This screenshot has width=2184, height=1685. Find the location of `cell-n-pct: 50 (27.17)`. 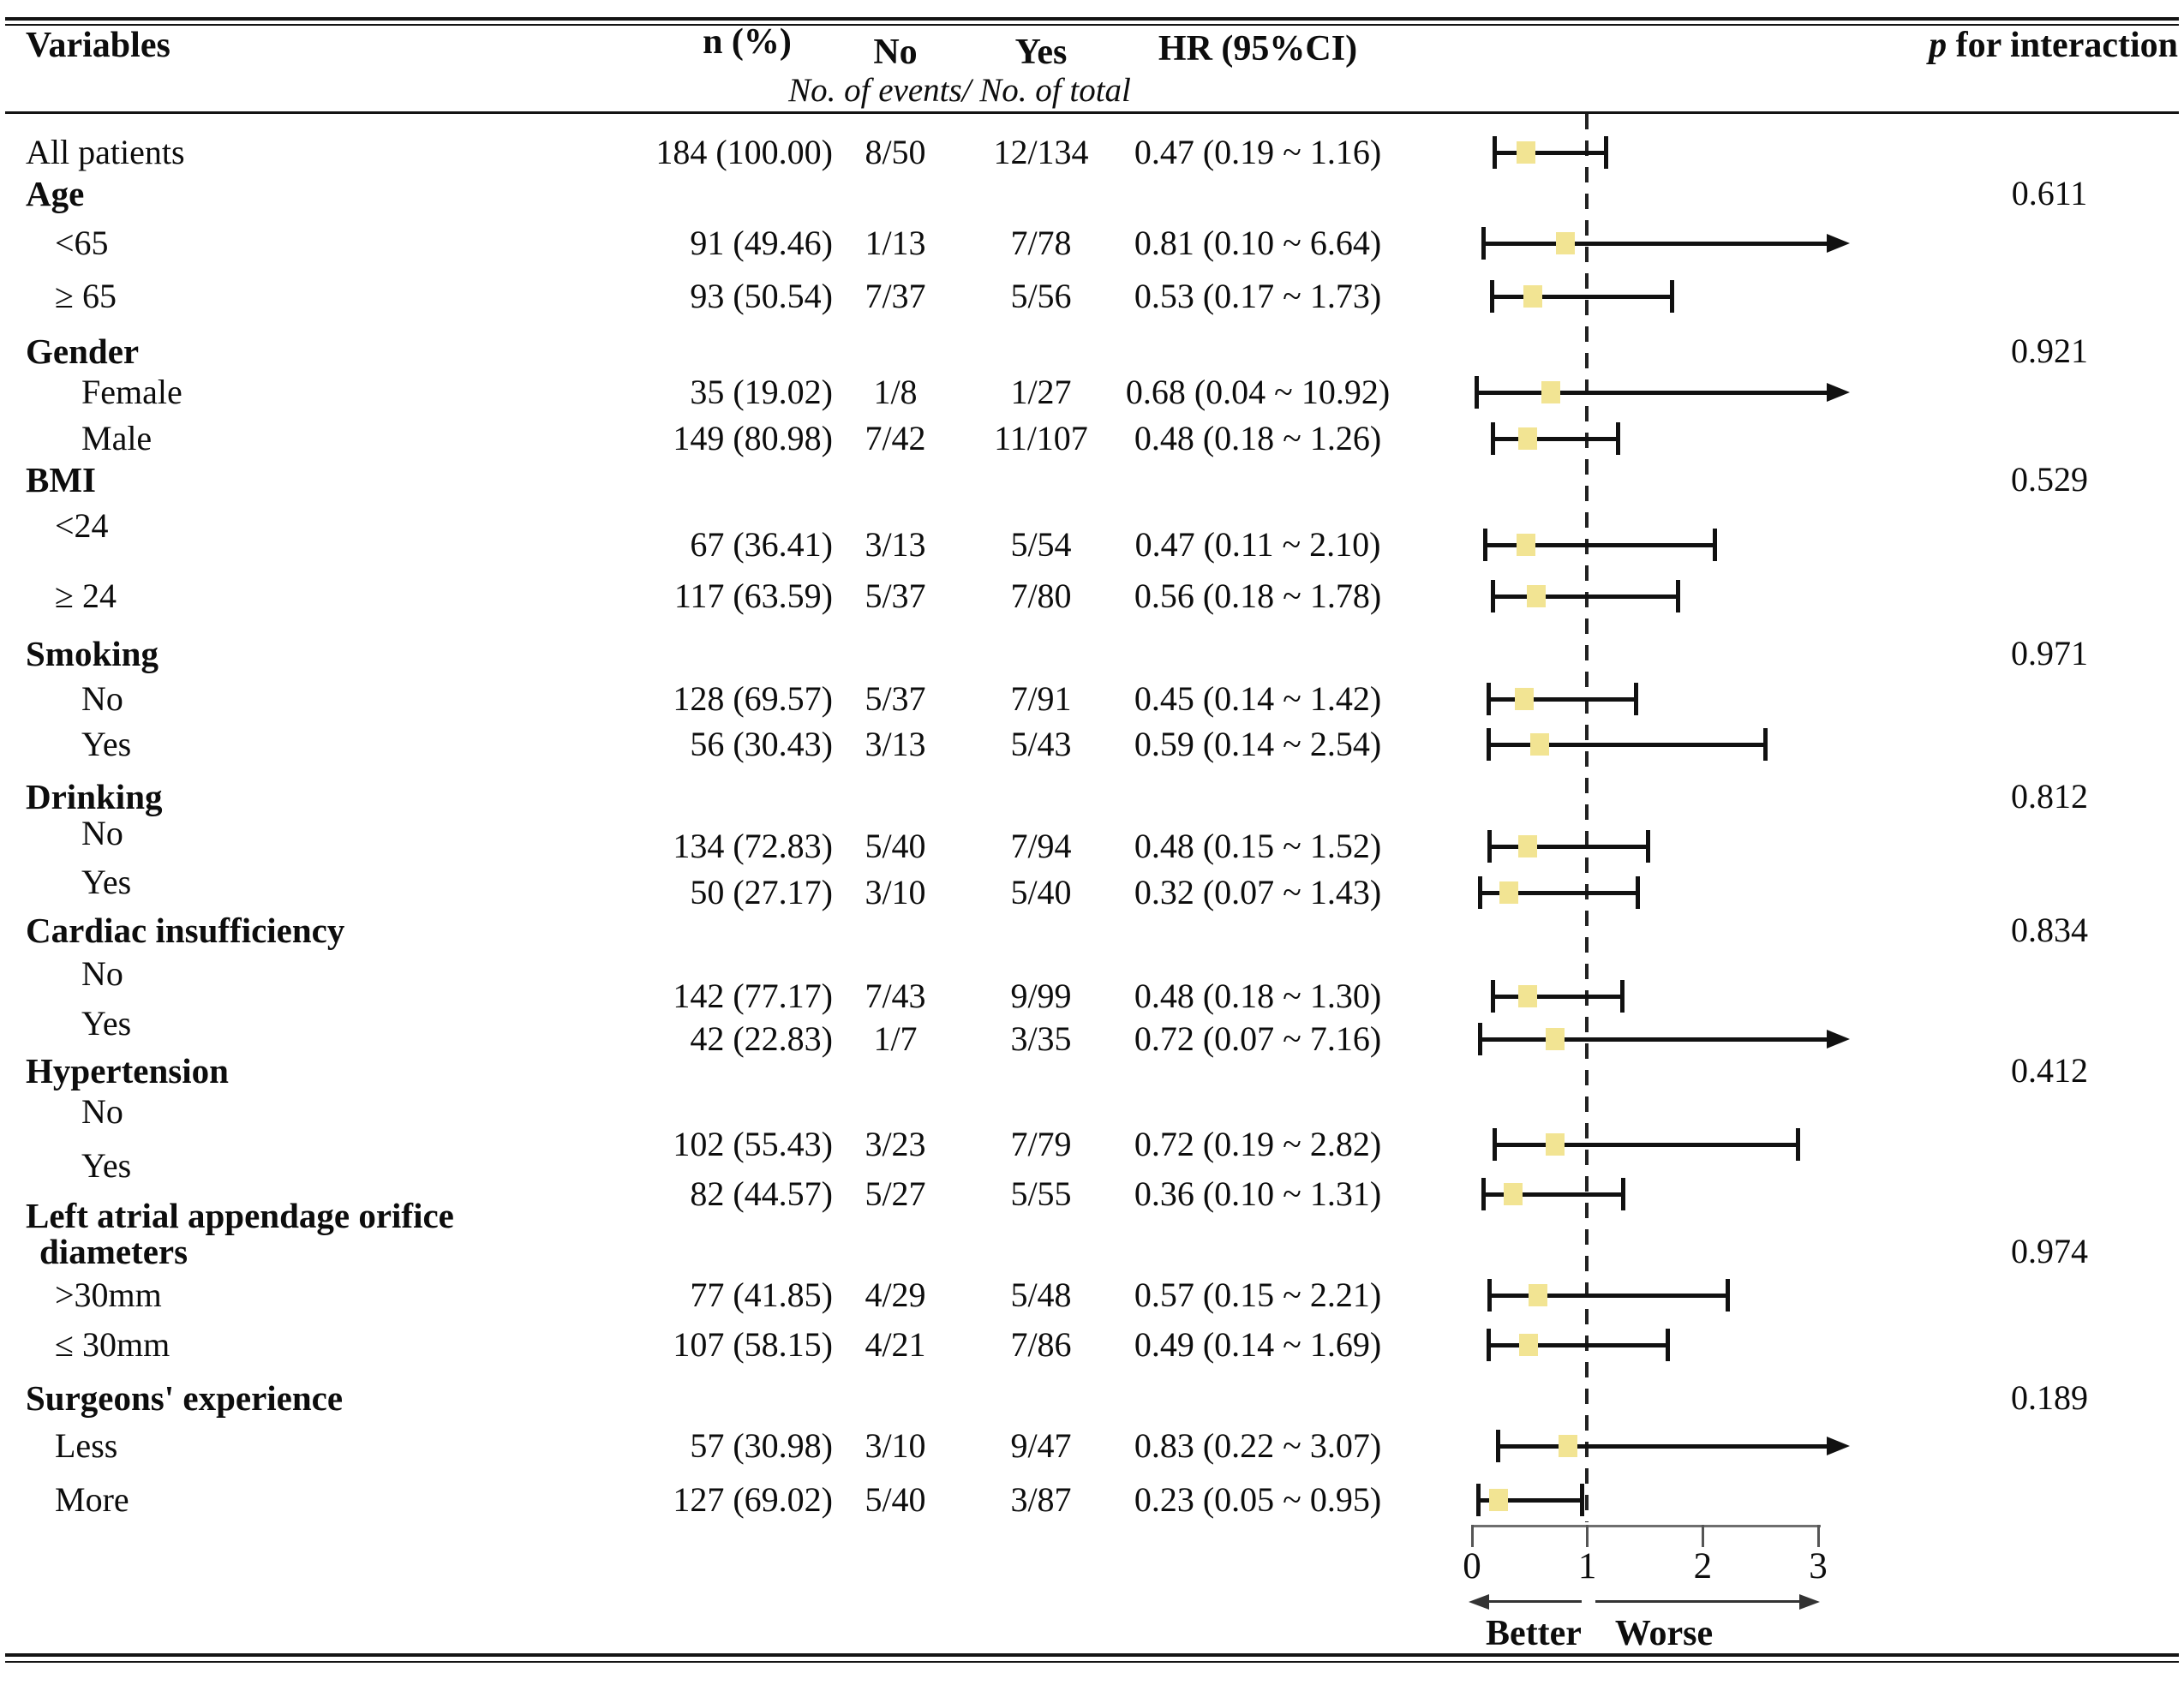

cell-n-pct: 50 (27.17) is located at coordinates (761, 892).